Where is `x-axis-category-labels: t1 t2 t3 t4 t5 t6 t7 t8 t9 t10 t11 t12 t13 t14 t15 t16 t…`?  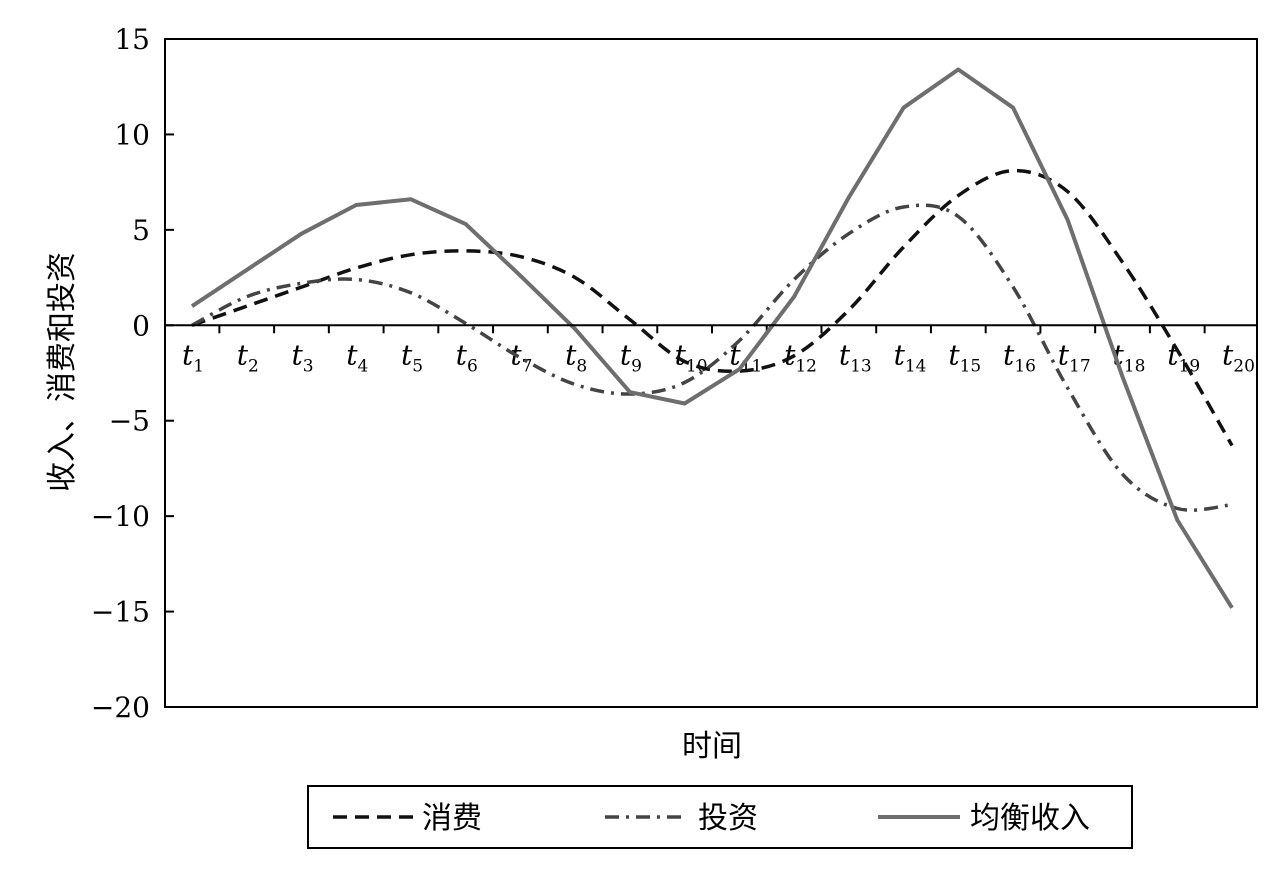
x-axis-category-labels: t1 t2 t3 t4 t5 t6 t7 t8 t9 t10 t11 t12 t13 t14 t15 t16 t… is located at coordinates (718, 350).